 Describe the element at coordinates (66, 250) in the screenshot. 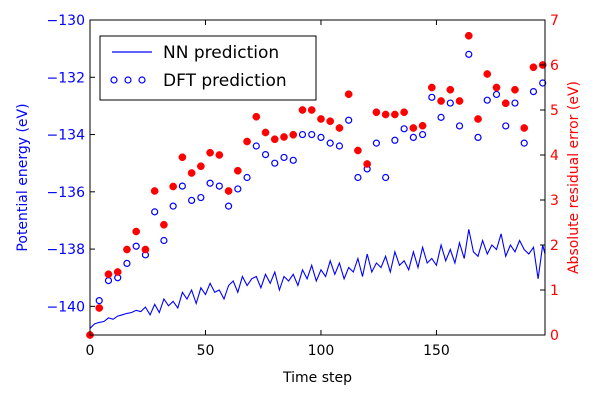

I see `y-left-tick-label: −138` at that location.